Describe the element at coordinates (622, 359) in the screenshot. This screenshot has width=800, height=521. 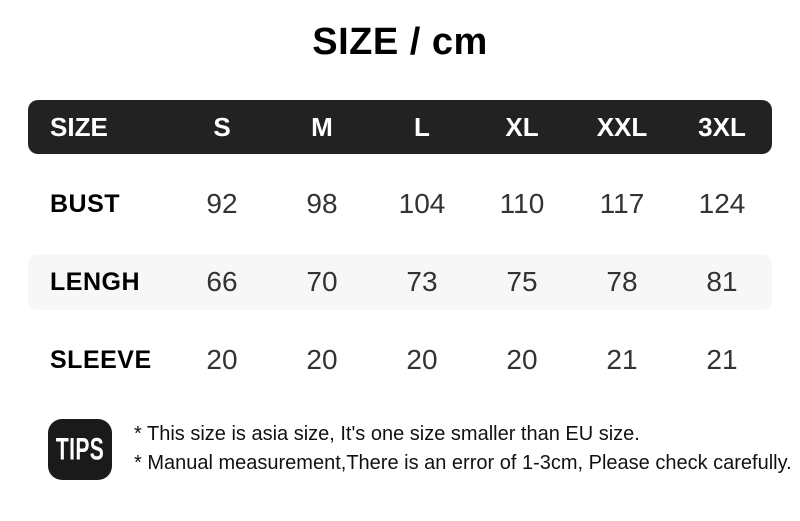
I see `sleeve-value-xxl: 21` at that location.